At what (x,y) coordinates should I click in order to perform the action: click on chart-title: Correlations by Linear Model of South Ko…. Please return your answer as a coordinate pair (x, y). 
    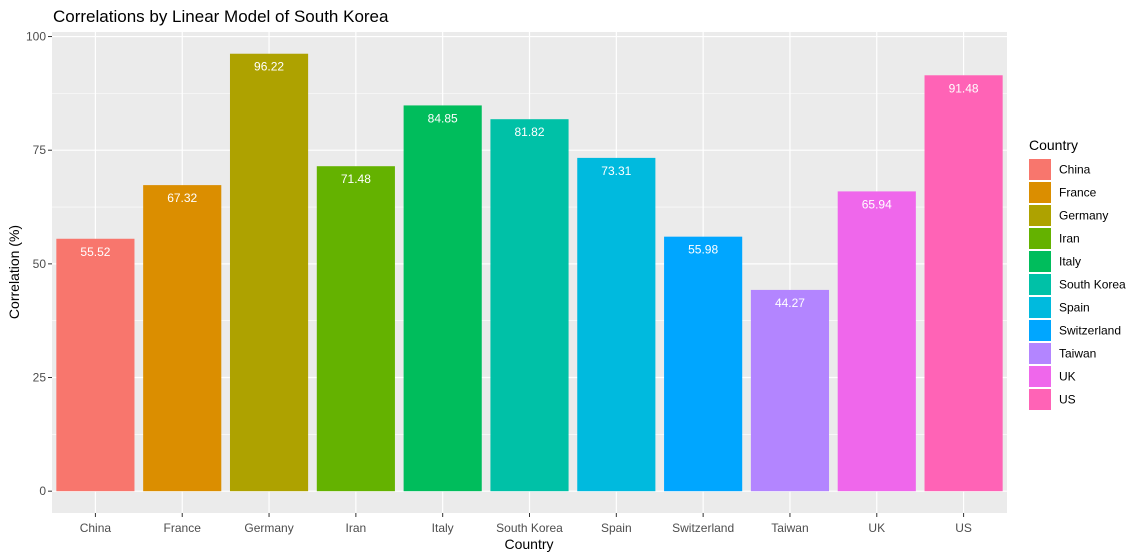
    Looking at the image, I should click on (221, 16).